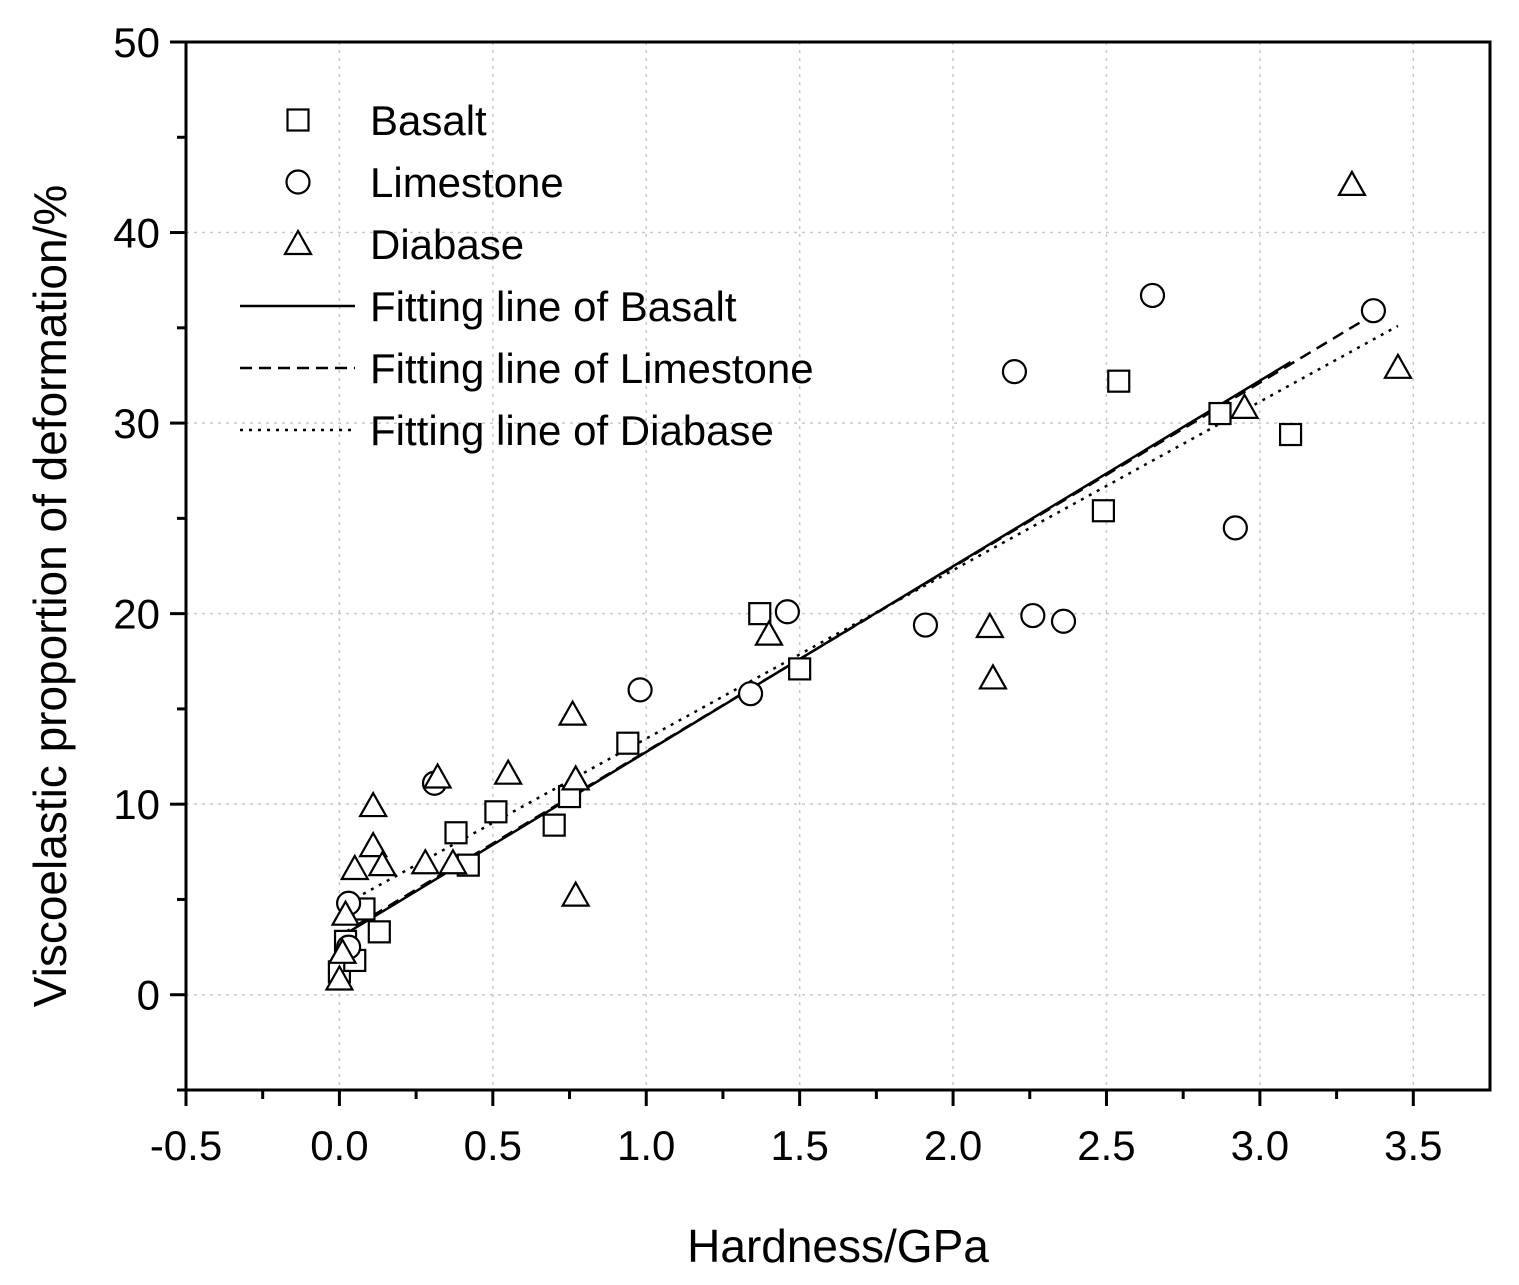 Image resolution: width=1519 pixels, height=1285 pixels. I want to click on x-axis: -0.5 0.0 0.5 1.0 1.5 2.0 2.5 3.0 3.5, so click(796, 1129).